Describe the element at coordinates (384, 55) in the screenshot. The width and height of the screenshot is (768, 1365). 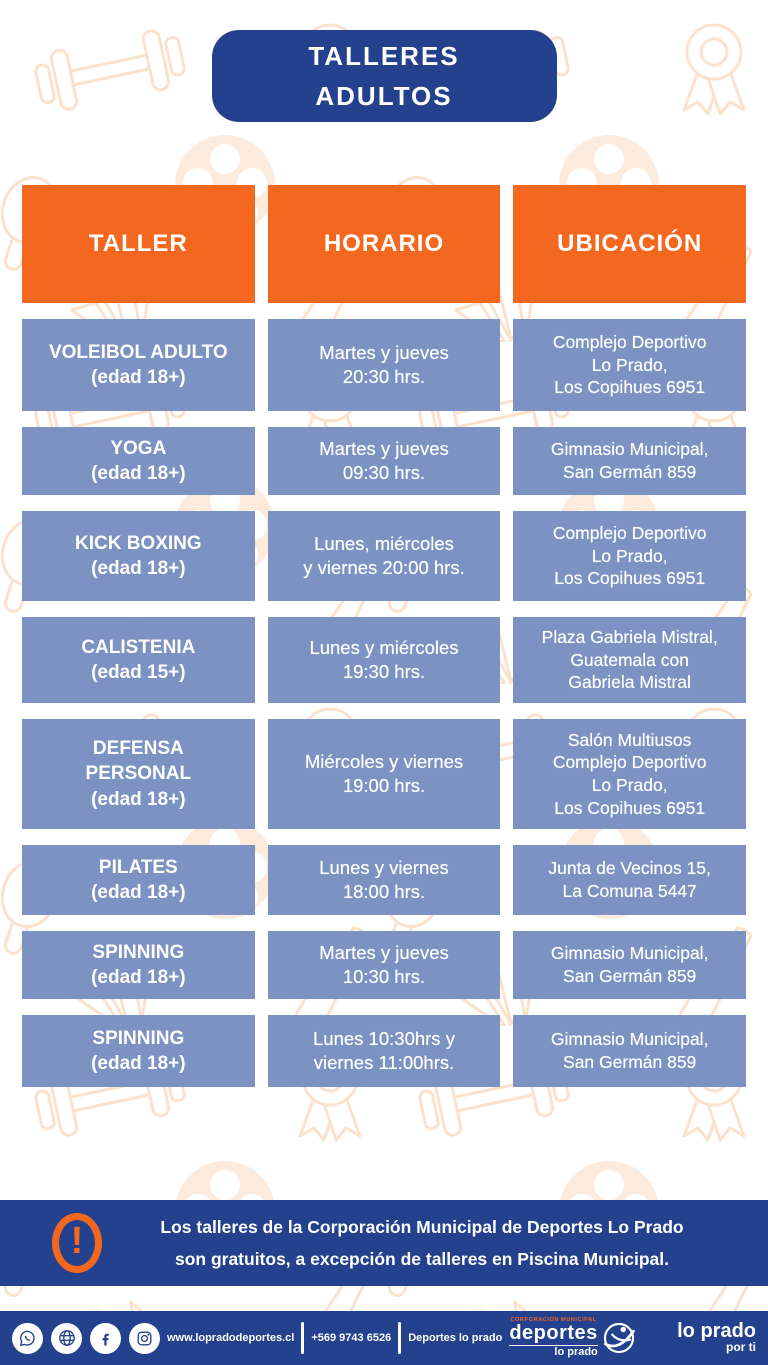
I see `title-line-1: TALLERES` at that location.